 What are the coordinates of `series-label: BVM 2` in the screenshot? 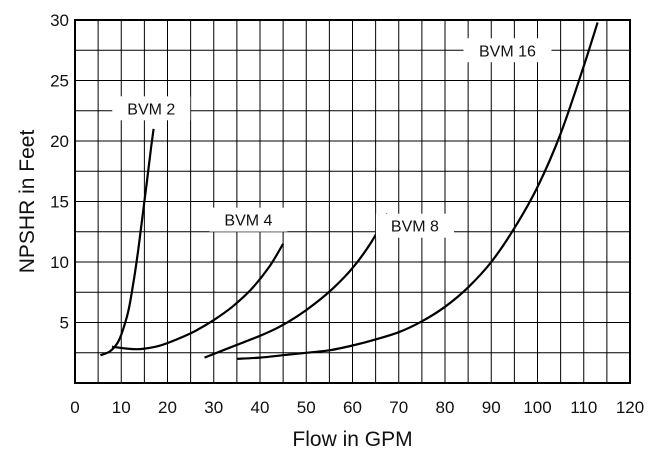 It's located at (151, 109).